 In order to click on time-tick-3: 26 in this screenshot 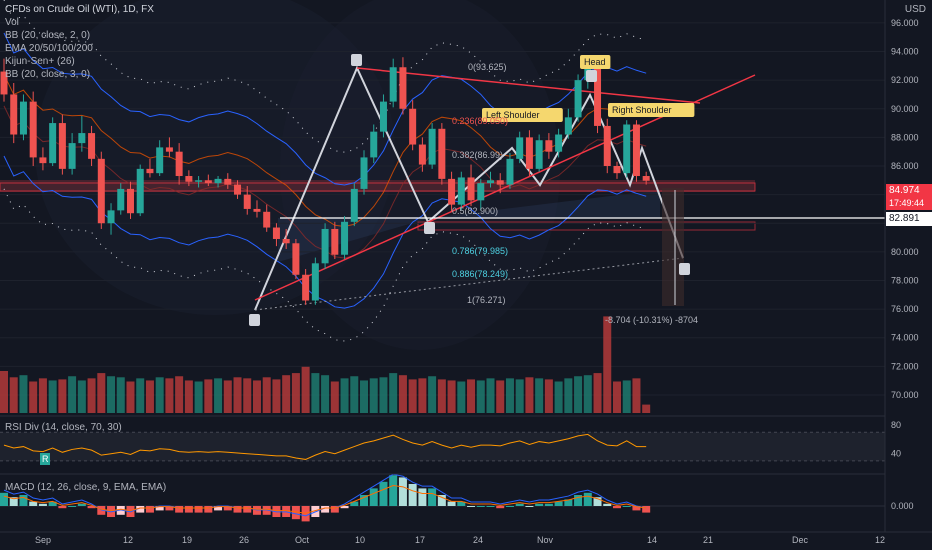, I will do `click(244, 540)`.